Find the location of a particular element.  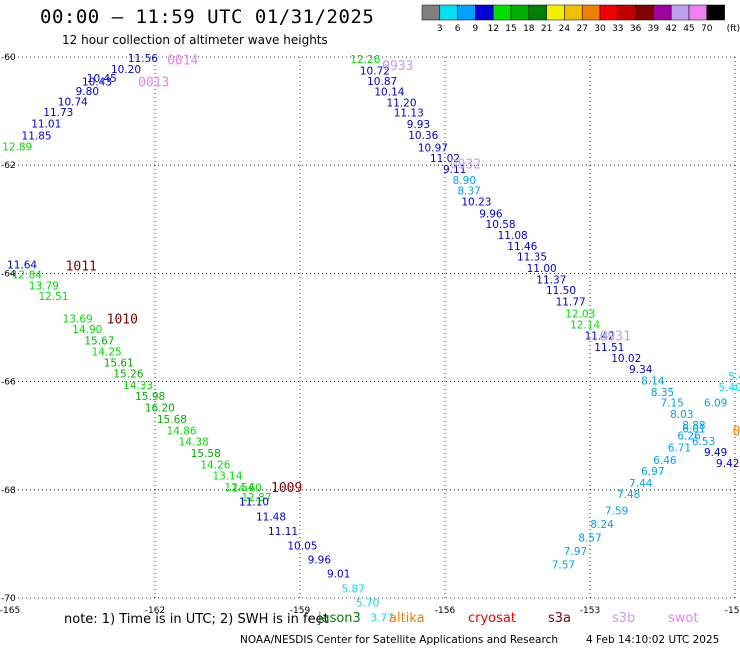

wave-height-point: 10.87 is located at coordinates (382, 82).